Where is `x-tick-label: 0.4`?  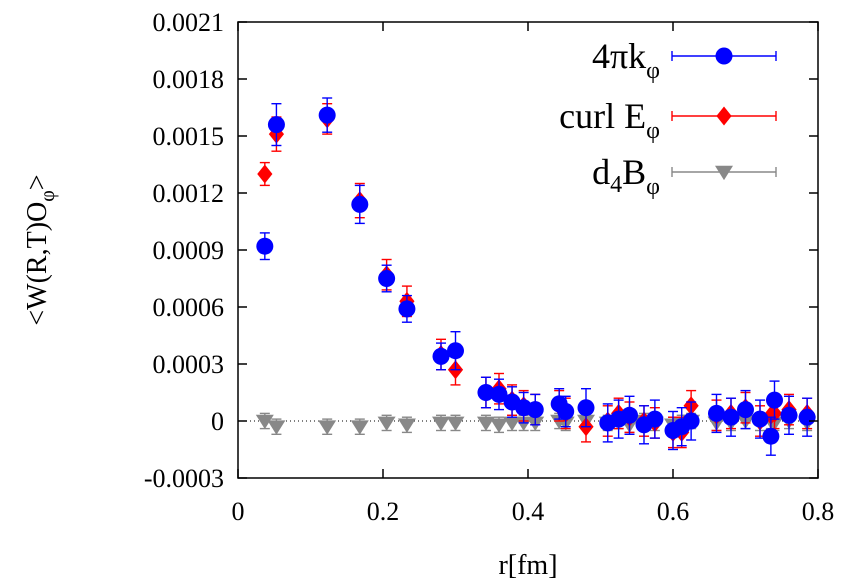 x-tick-label: 0.4 is located at coordinates (528, 511).